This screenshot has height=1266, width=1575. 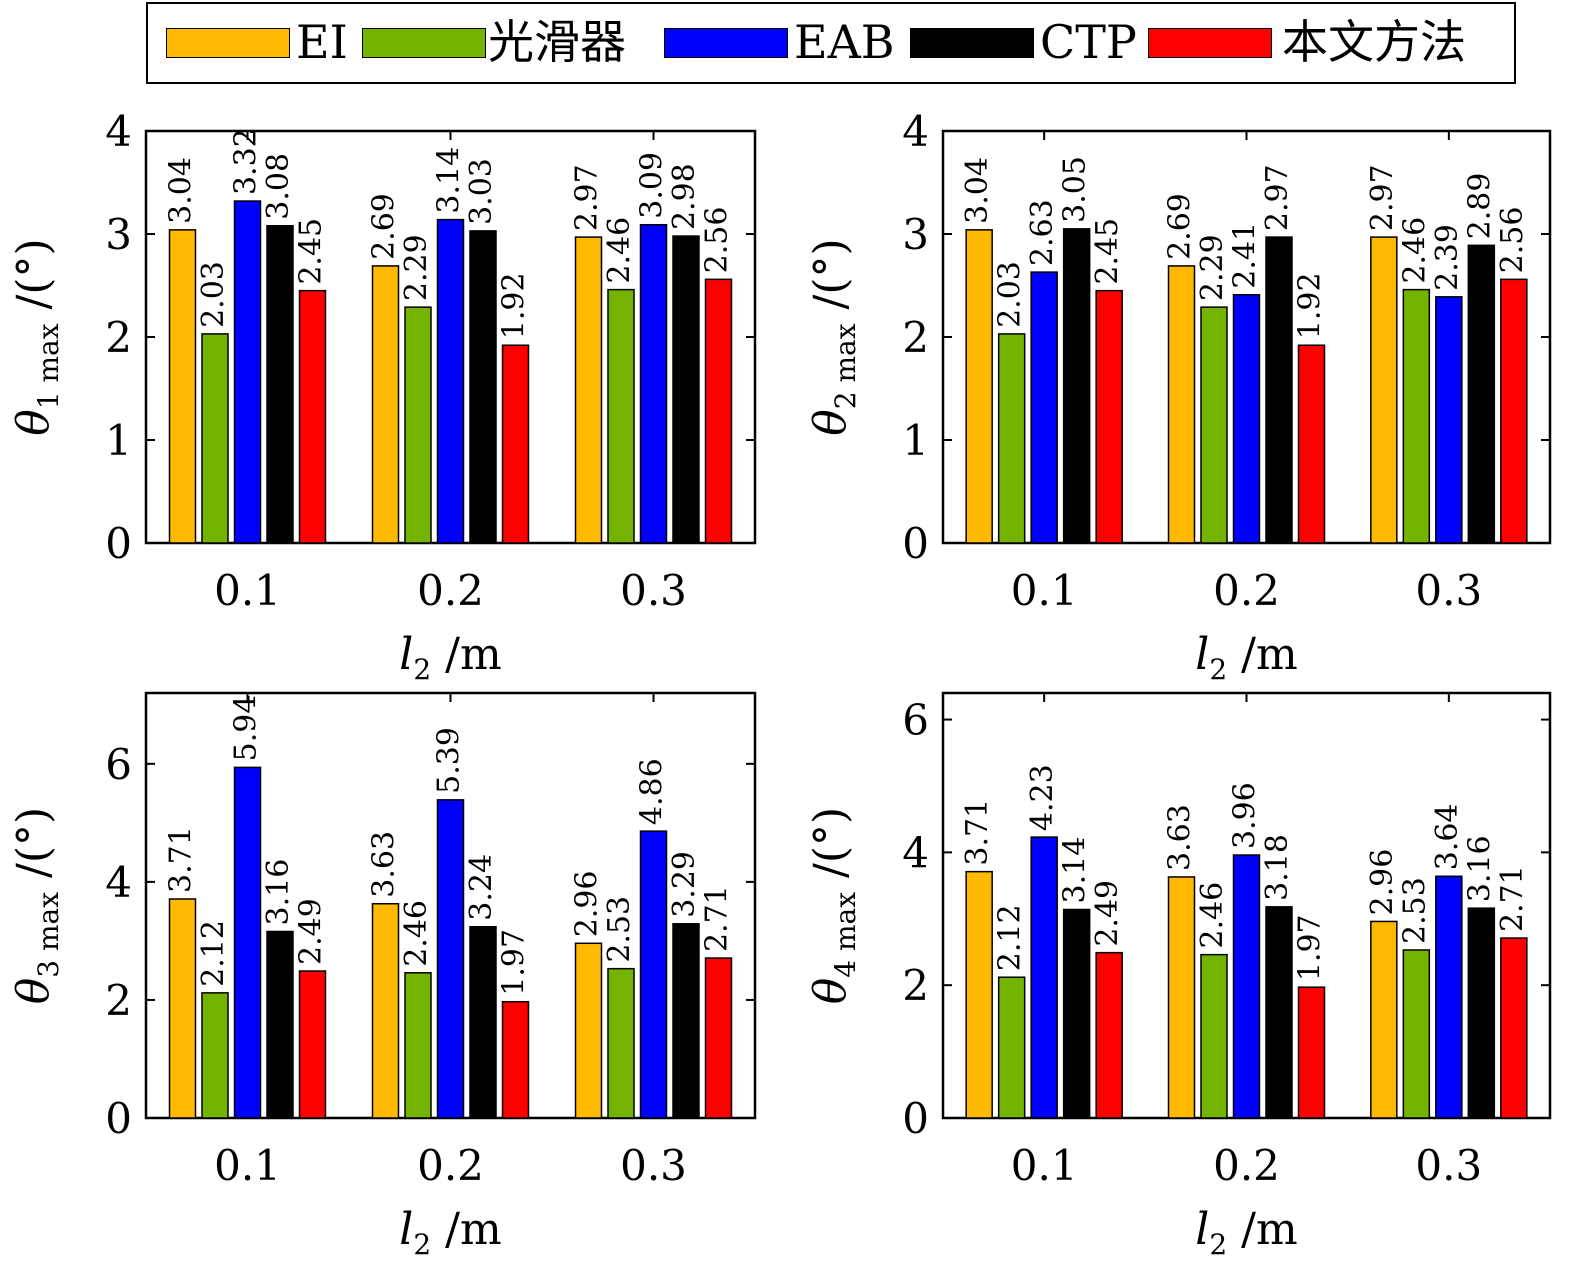 I want to click on data-label: 2.41, so click(x=1245, y=255).